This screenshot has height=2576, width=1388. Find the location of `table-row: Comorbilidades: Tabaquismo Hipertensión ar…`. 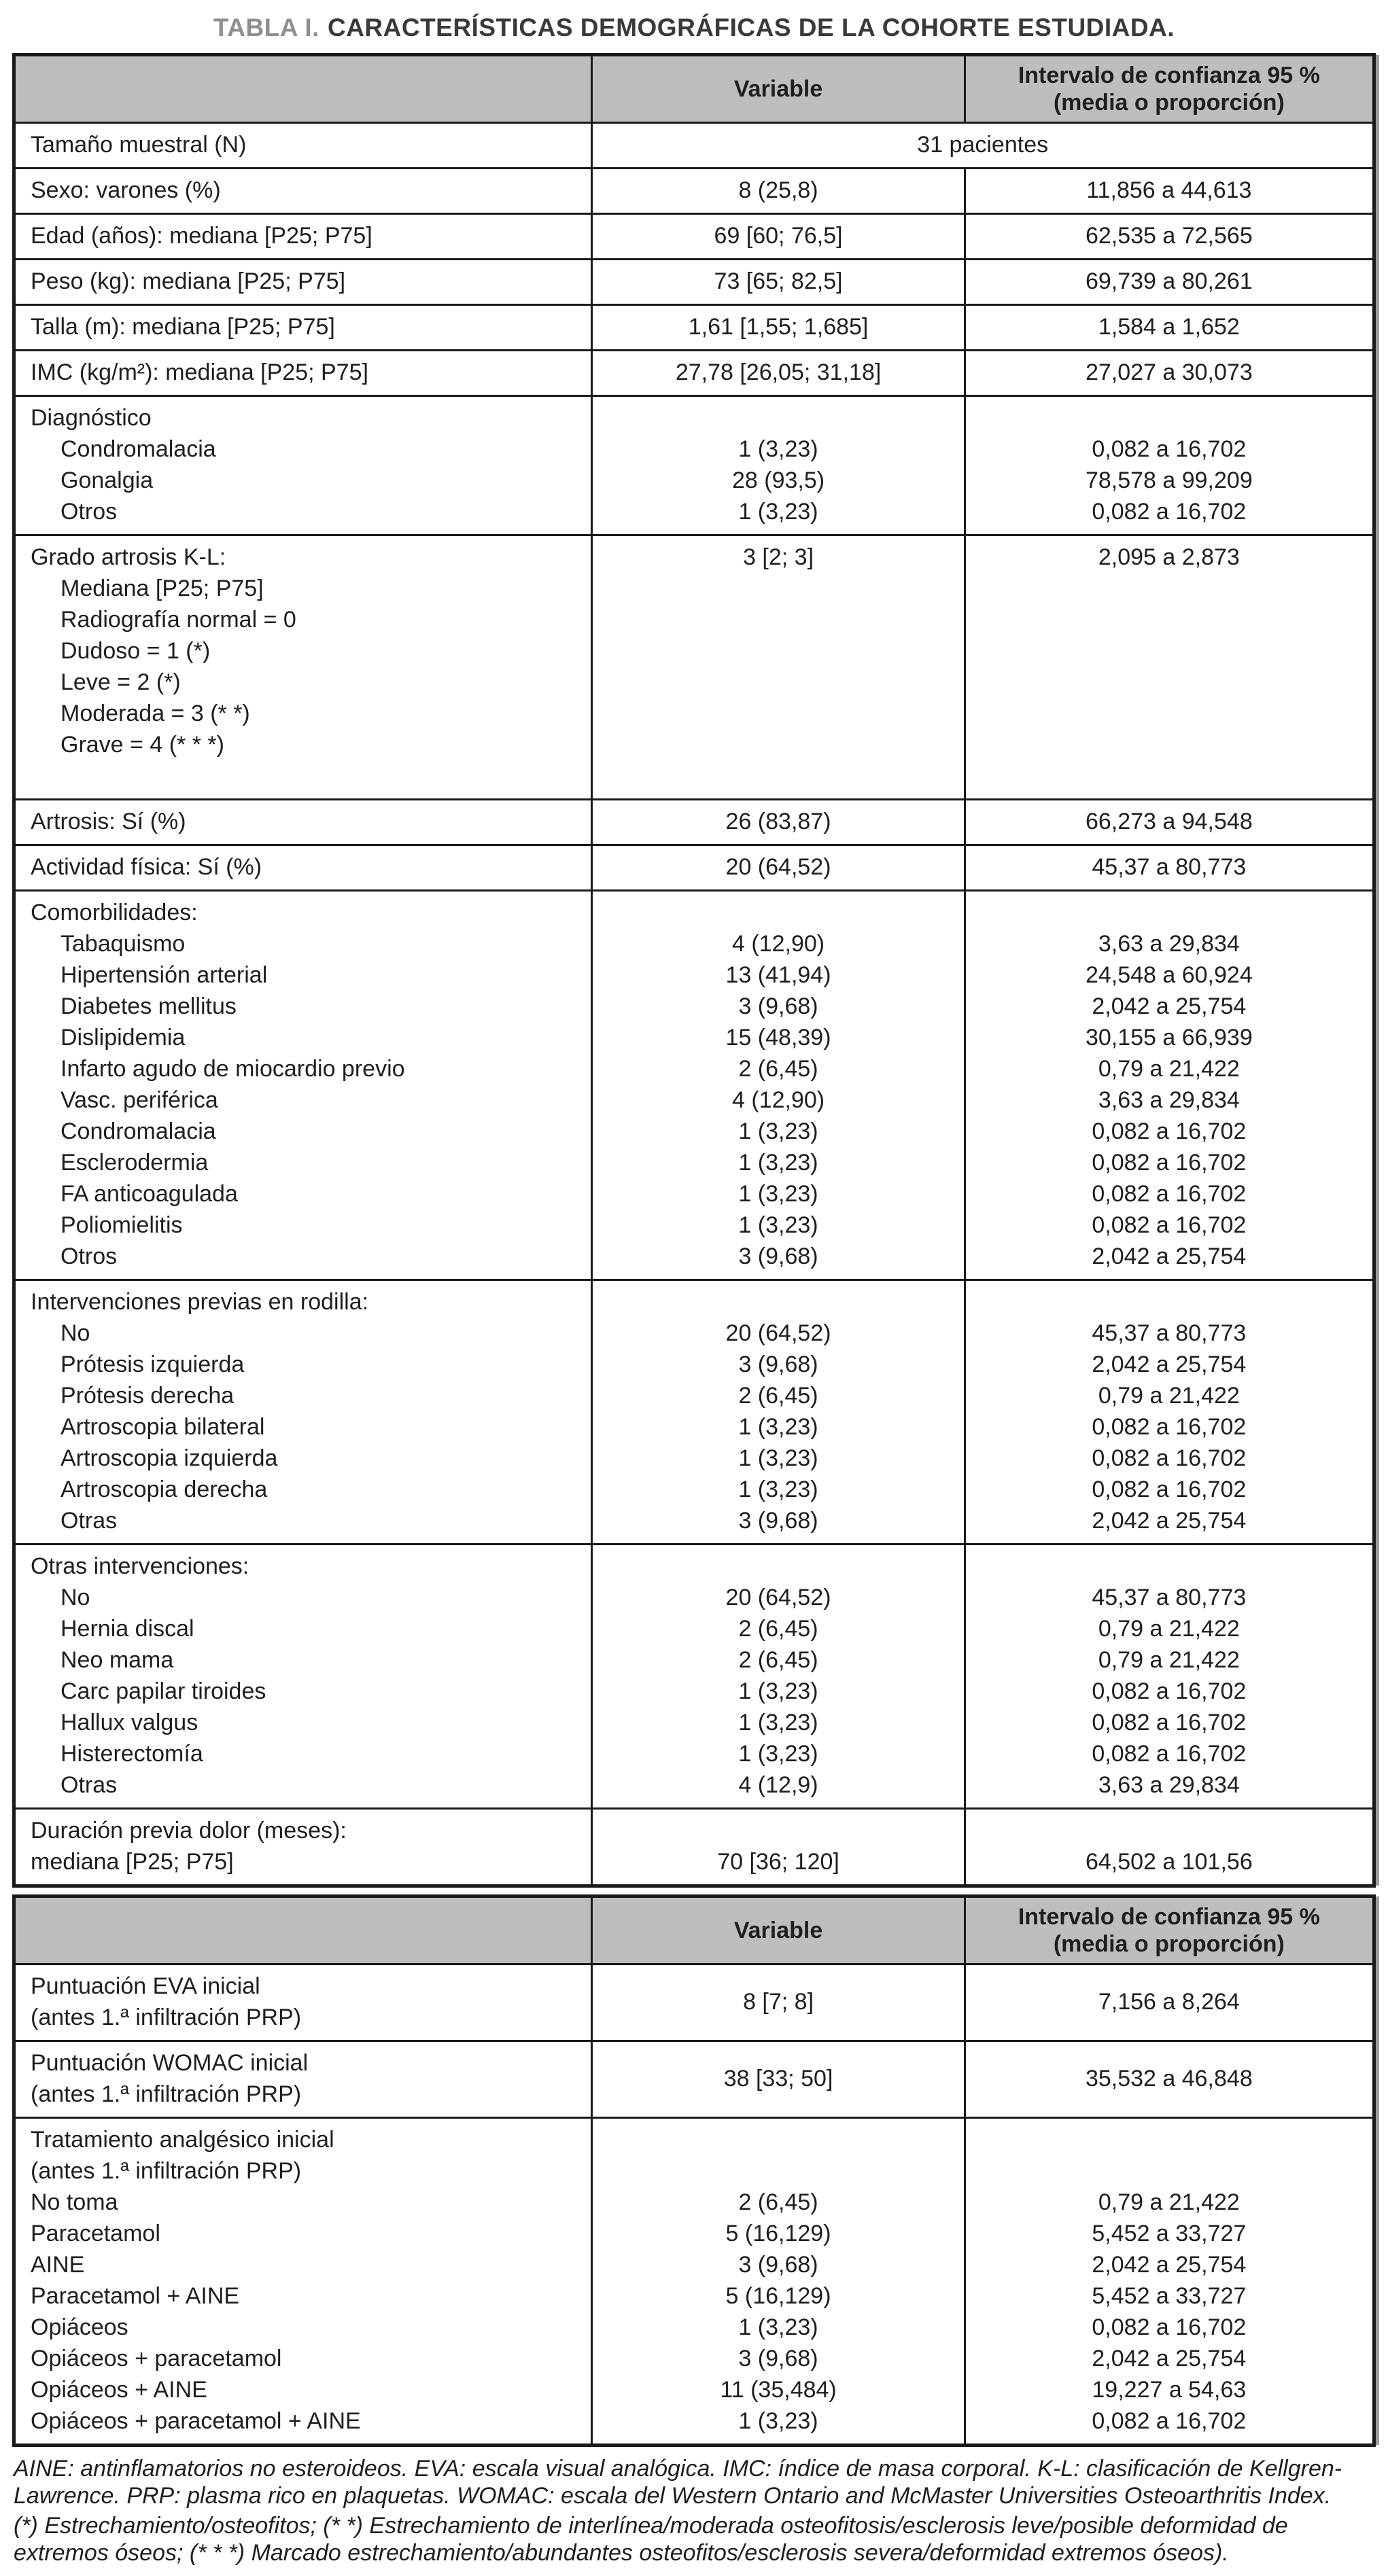

table-row: Comorbilidades: Tabaquismo Hipertensión ar… is located at coordinates (694, 1085).